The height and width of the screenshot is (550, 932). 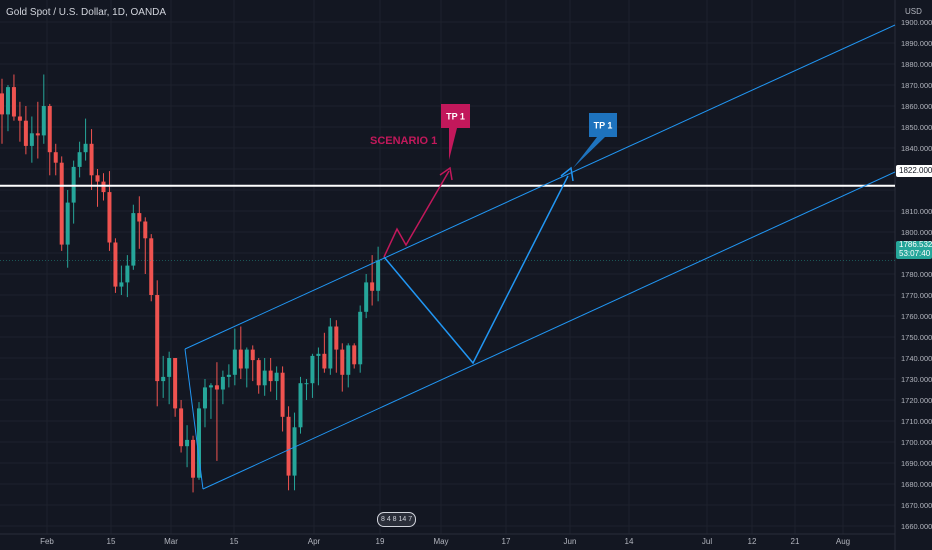 What do you see at coordinates (603, 126) in the screenshot?
I see `tp-blue-label: TP 1` at bounding box center [603, 126].